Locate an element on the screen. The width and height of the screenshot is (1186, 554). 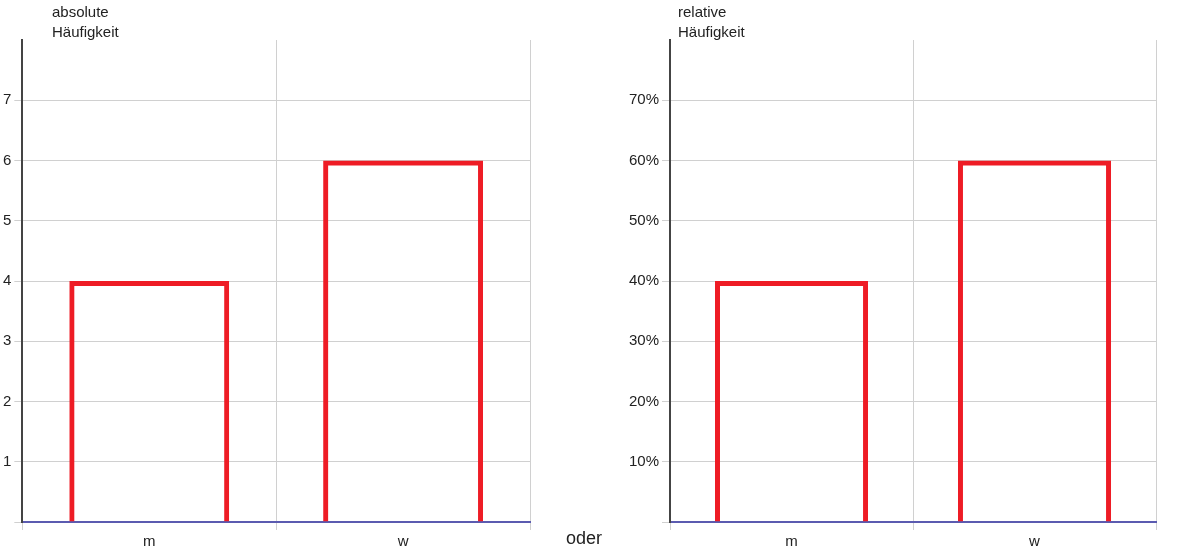
y-tick-label: 1 is located at coordinates (7, 460).